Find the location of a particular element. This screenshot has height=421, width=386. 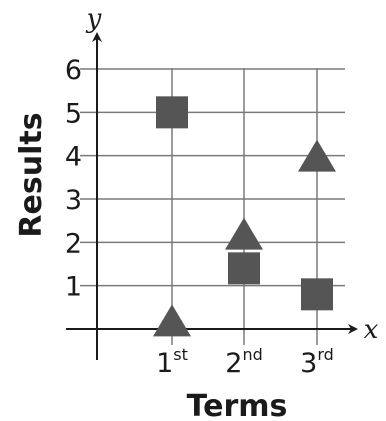

y-axis-title: Results is located at coordinates (31, 174).